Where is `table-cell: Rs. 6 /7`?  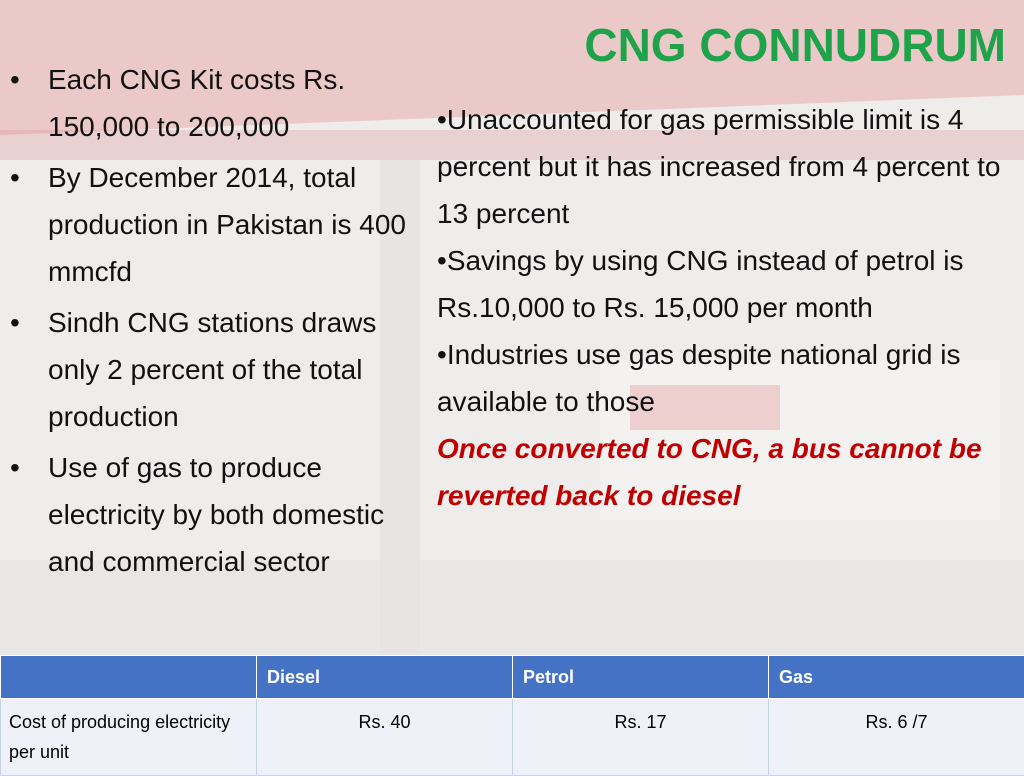 table-cell: Rs. 6 /7 is located at coordinates (896, 737).